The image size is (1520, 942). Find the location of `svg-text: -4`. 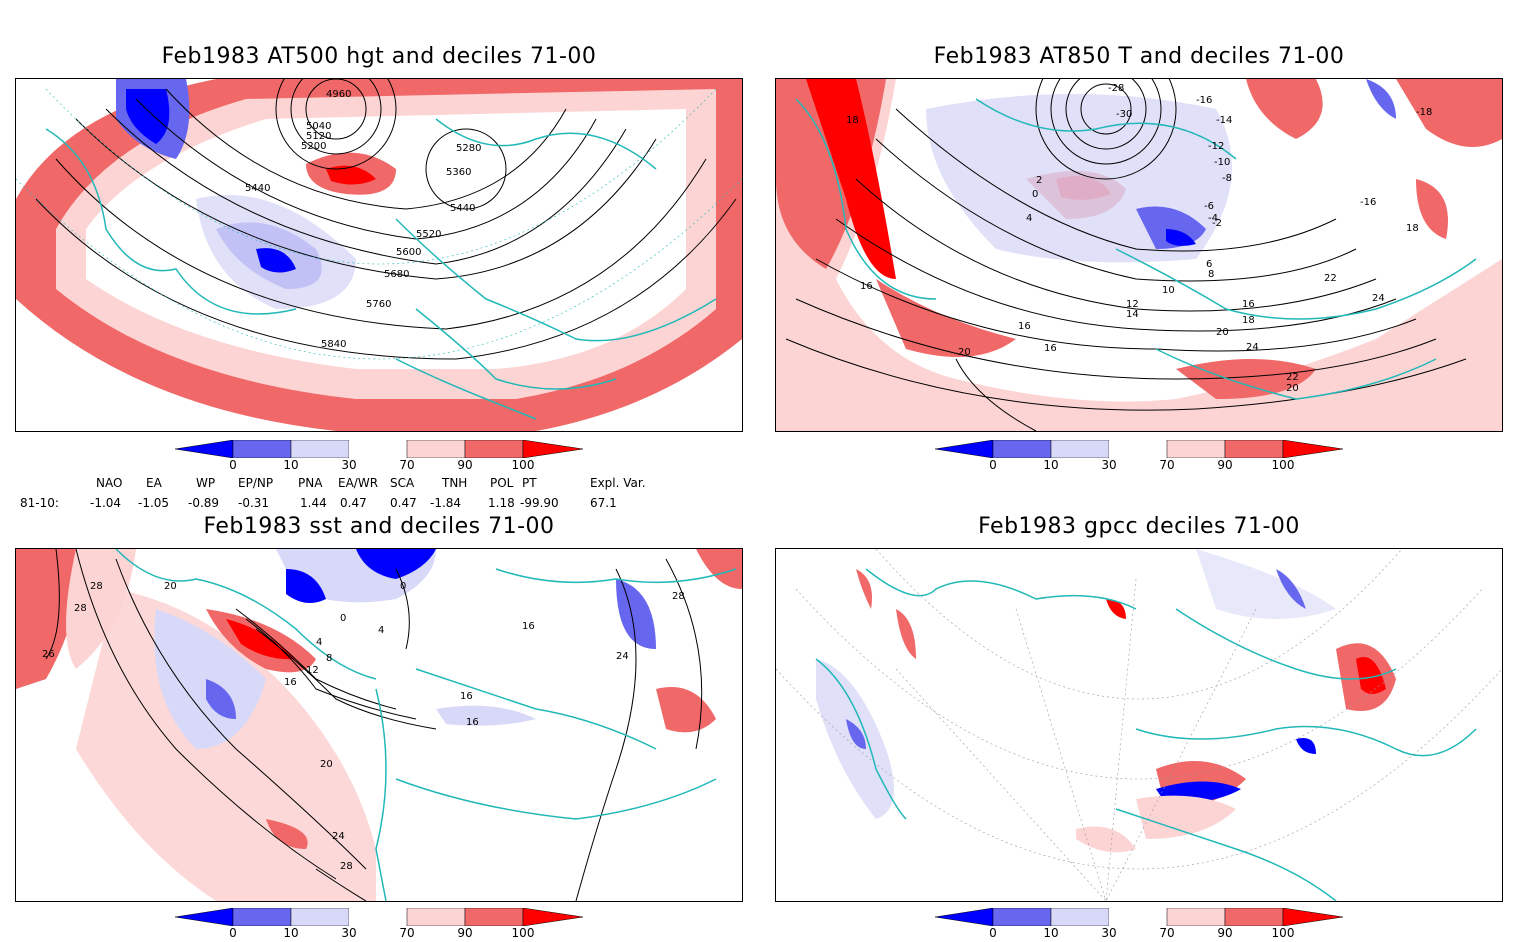

svg-text: -4 is located at coordinates (1213, 218).